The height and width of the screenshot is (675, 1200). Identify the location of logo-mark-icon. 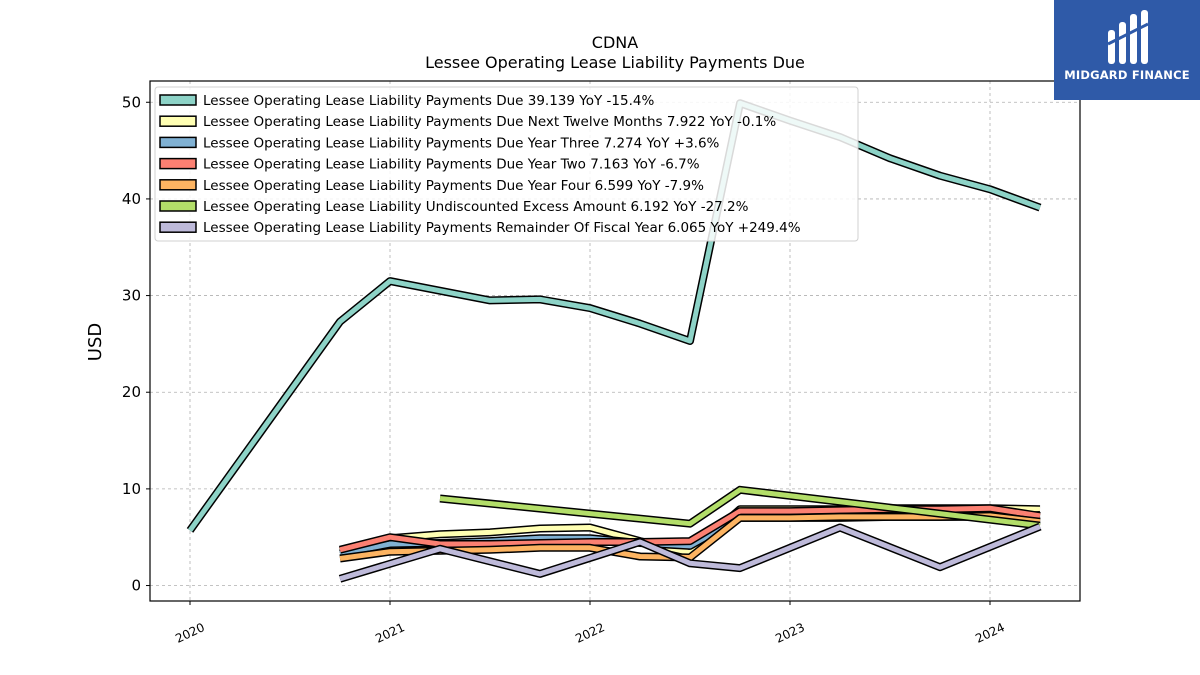
(1128, 37).